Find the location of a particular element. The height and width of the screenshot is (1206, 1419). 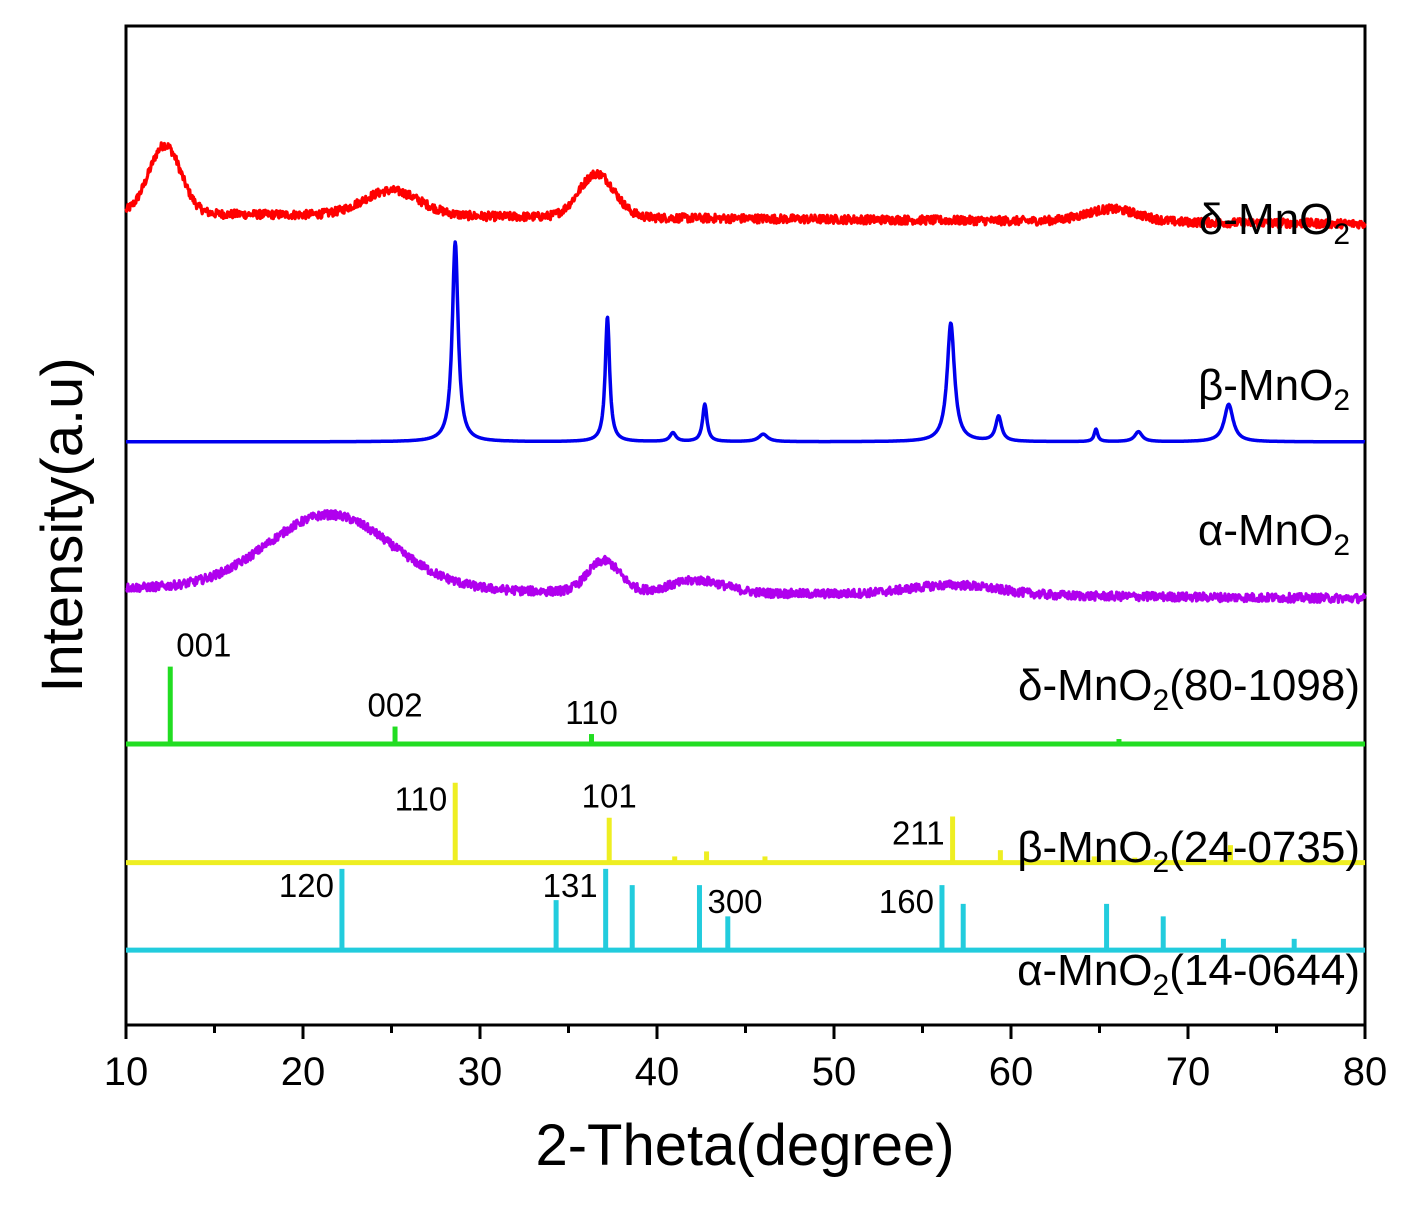

x-tick-label-60: 60 is located at coordinates (1011, 1072).